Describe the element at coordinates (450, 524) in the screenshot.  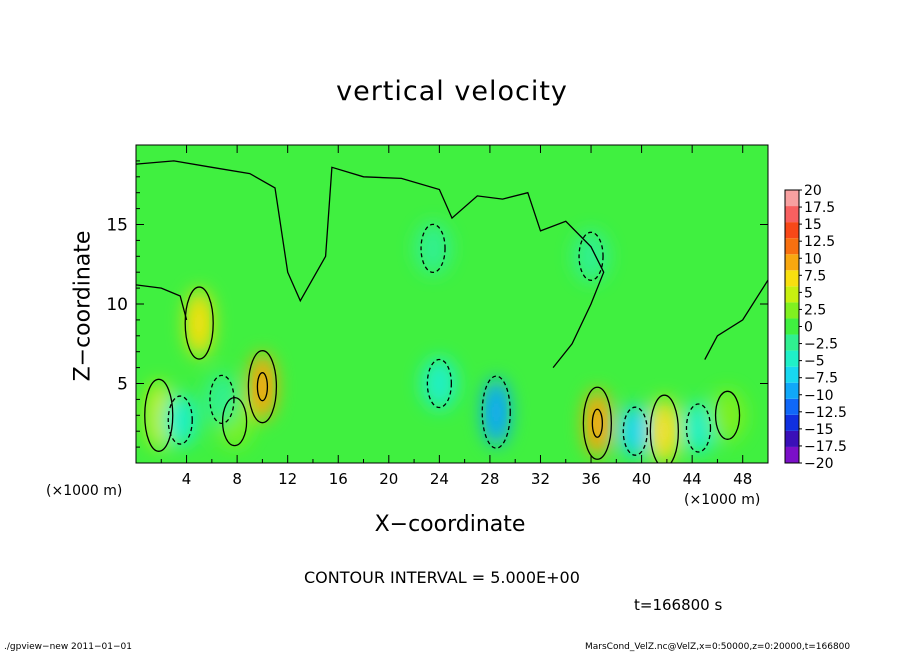
I see `x-axis-label: X−coordinate` at that location.